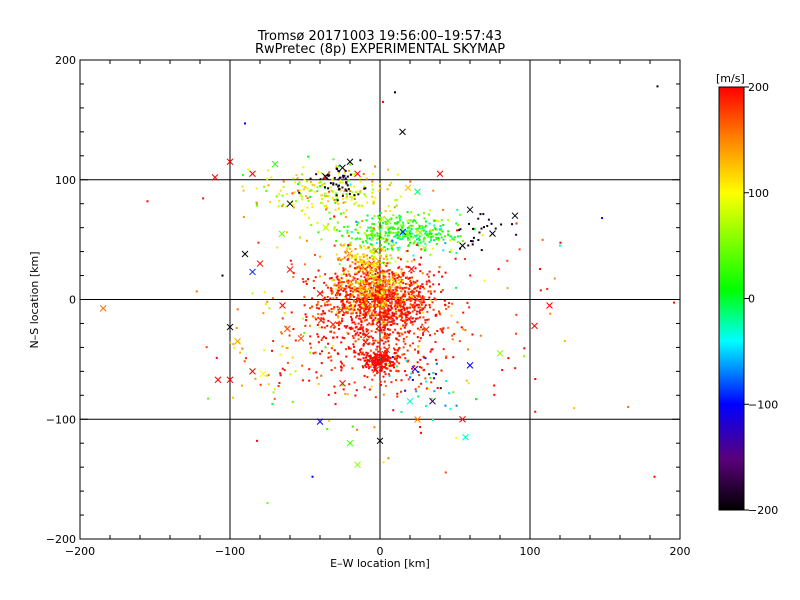  Describe the element at coordinates (380, 551) in the screenshot. I see `x-tick-label: 0` at that location.